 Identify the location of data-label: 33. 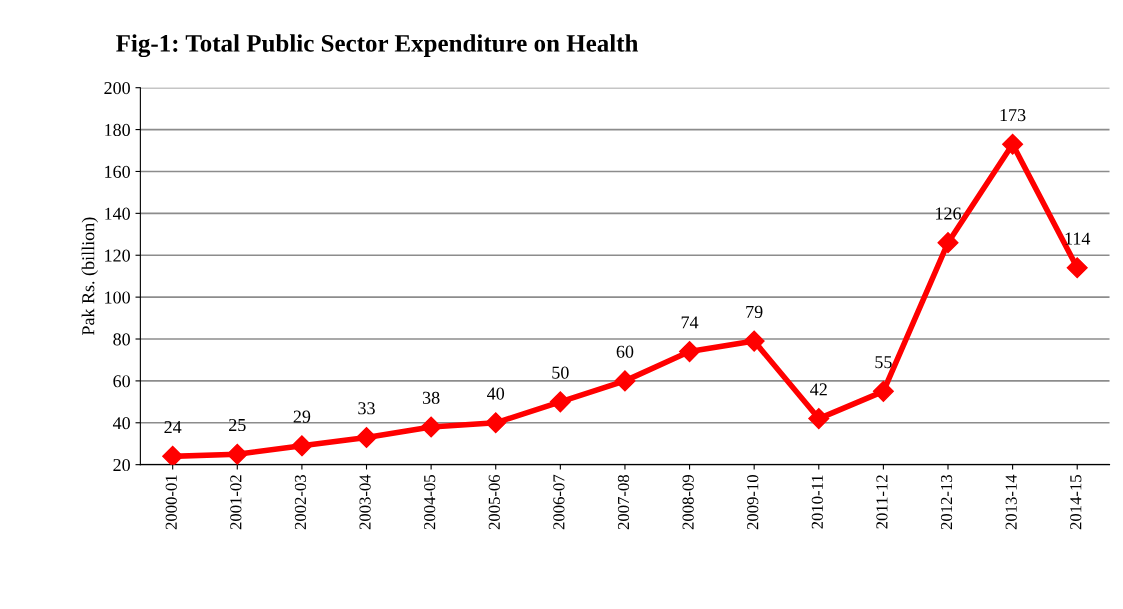
(366, 408).